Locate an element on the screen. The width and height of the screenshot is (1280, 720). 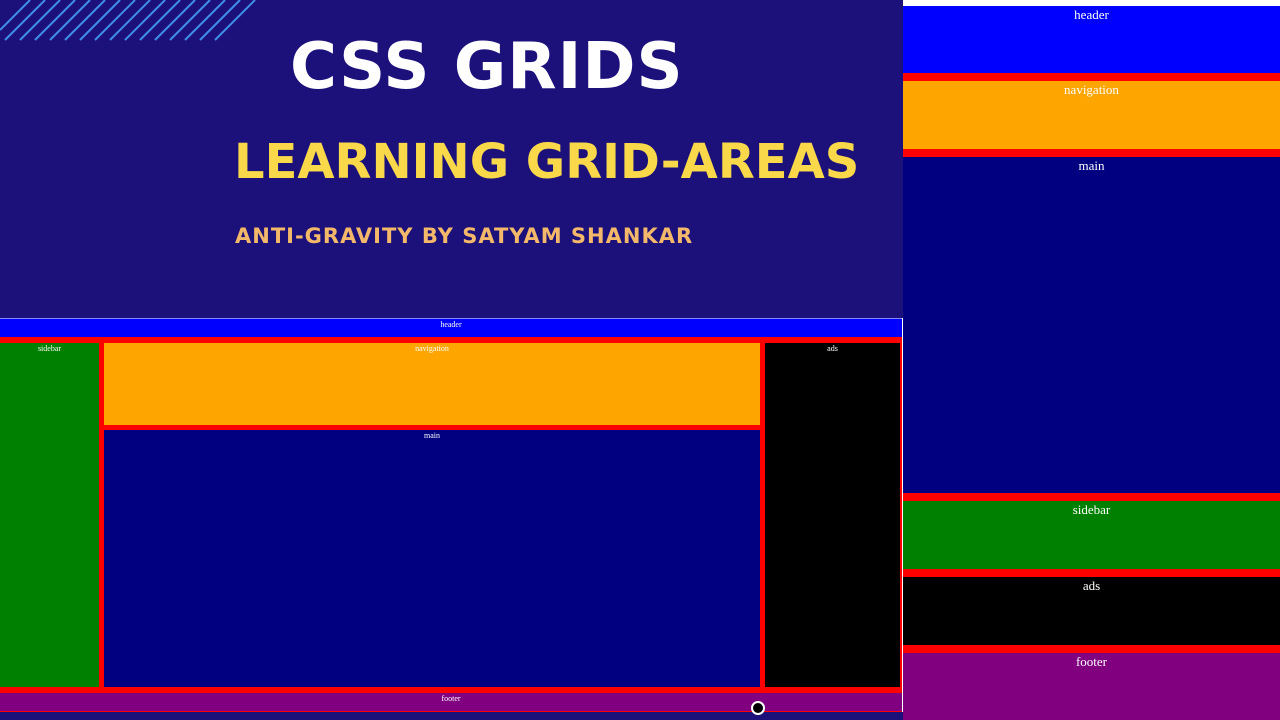
desktop-sidebar: sidebar is located at coordinates (49, 515).